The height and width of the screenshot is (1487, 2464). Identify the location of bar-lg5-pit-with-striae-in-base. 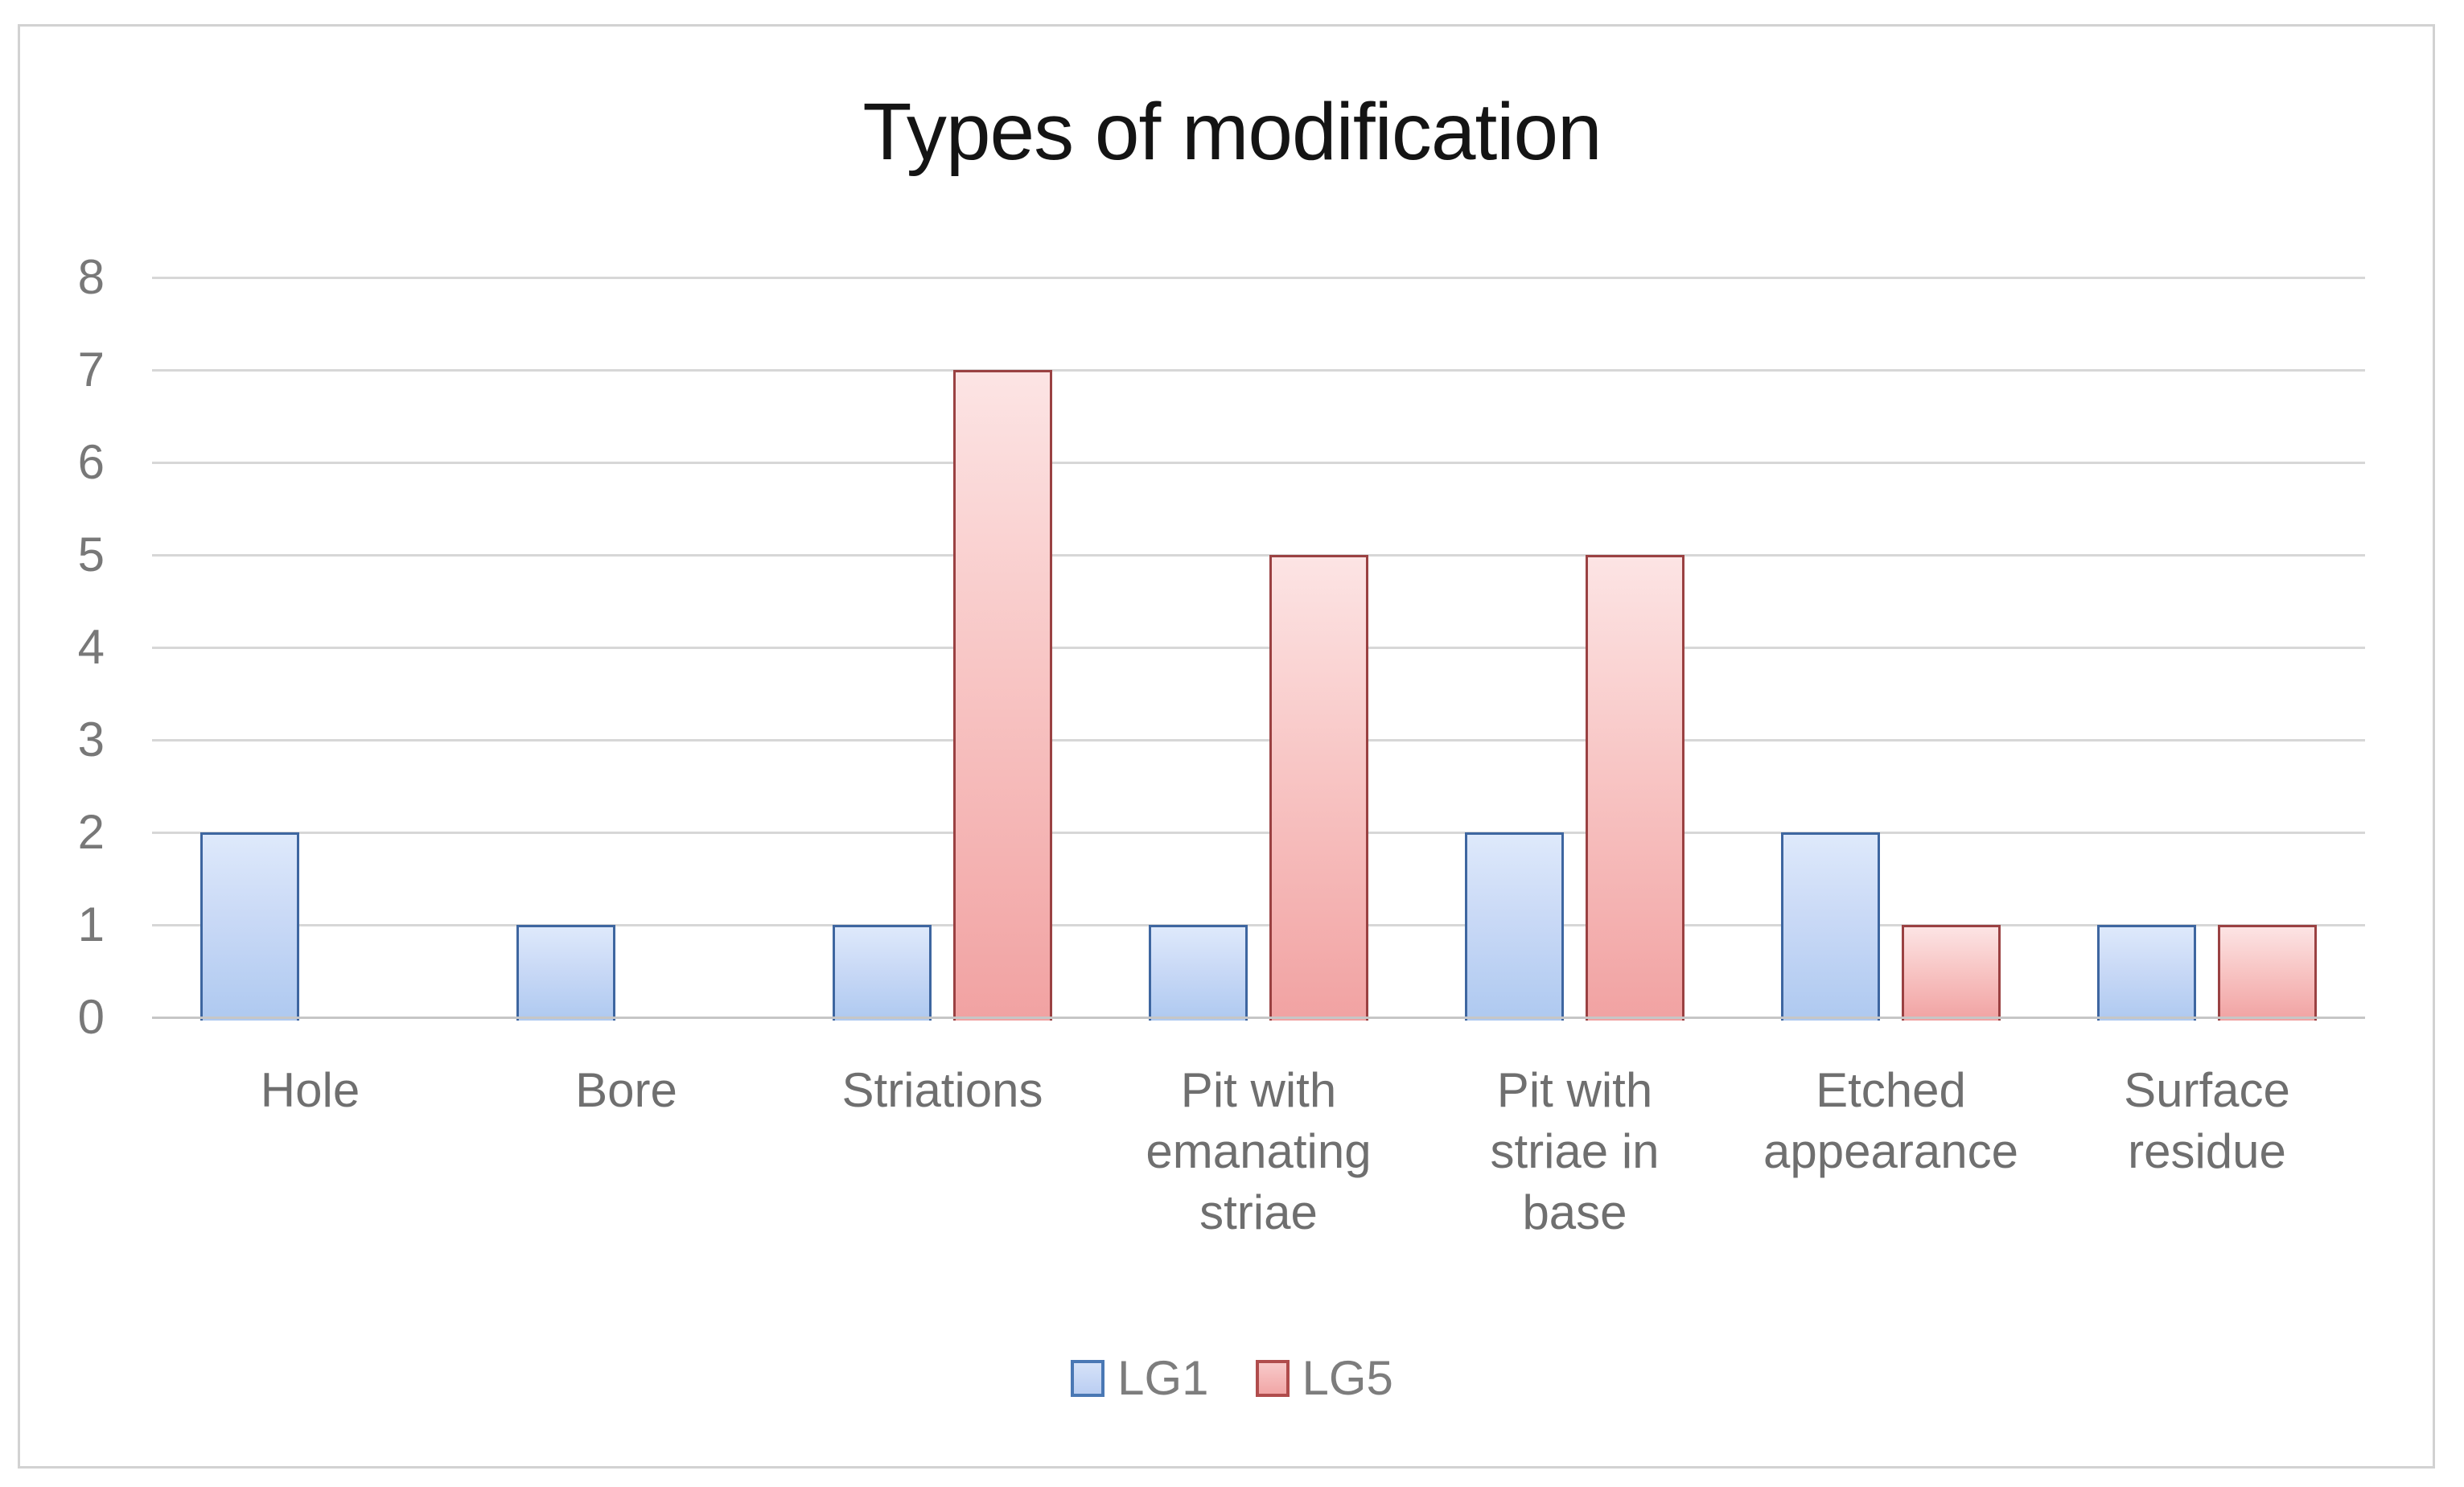
(1635, 788).